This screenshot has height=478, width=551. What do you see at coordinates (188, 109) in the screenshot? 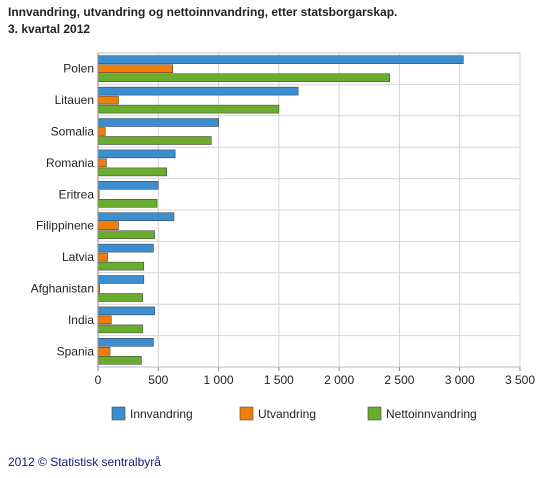
I see `bar-nettoinnvandring-litauen` at bounding box center [188, 109].